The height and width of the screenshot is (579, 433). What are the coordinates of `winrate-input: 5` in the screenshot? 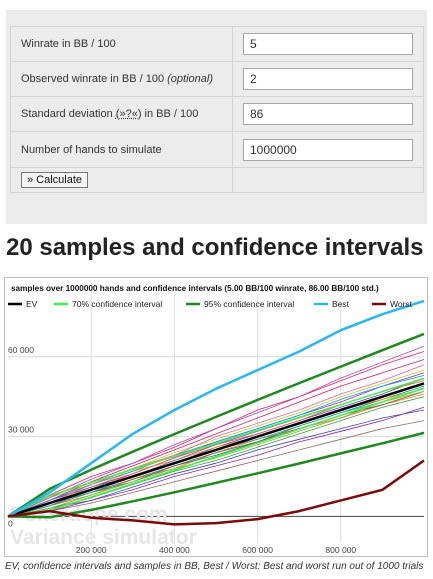 It's located at (328, 44).